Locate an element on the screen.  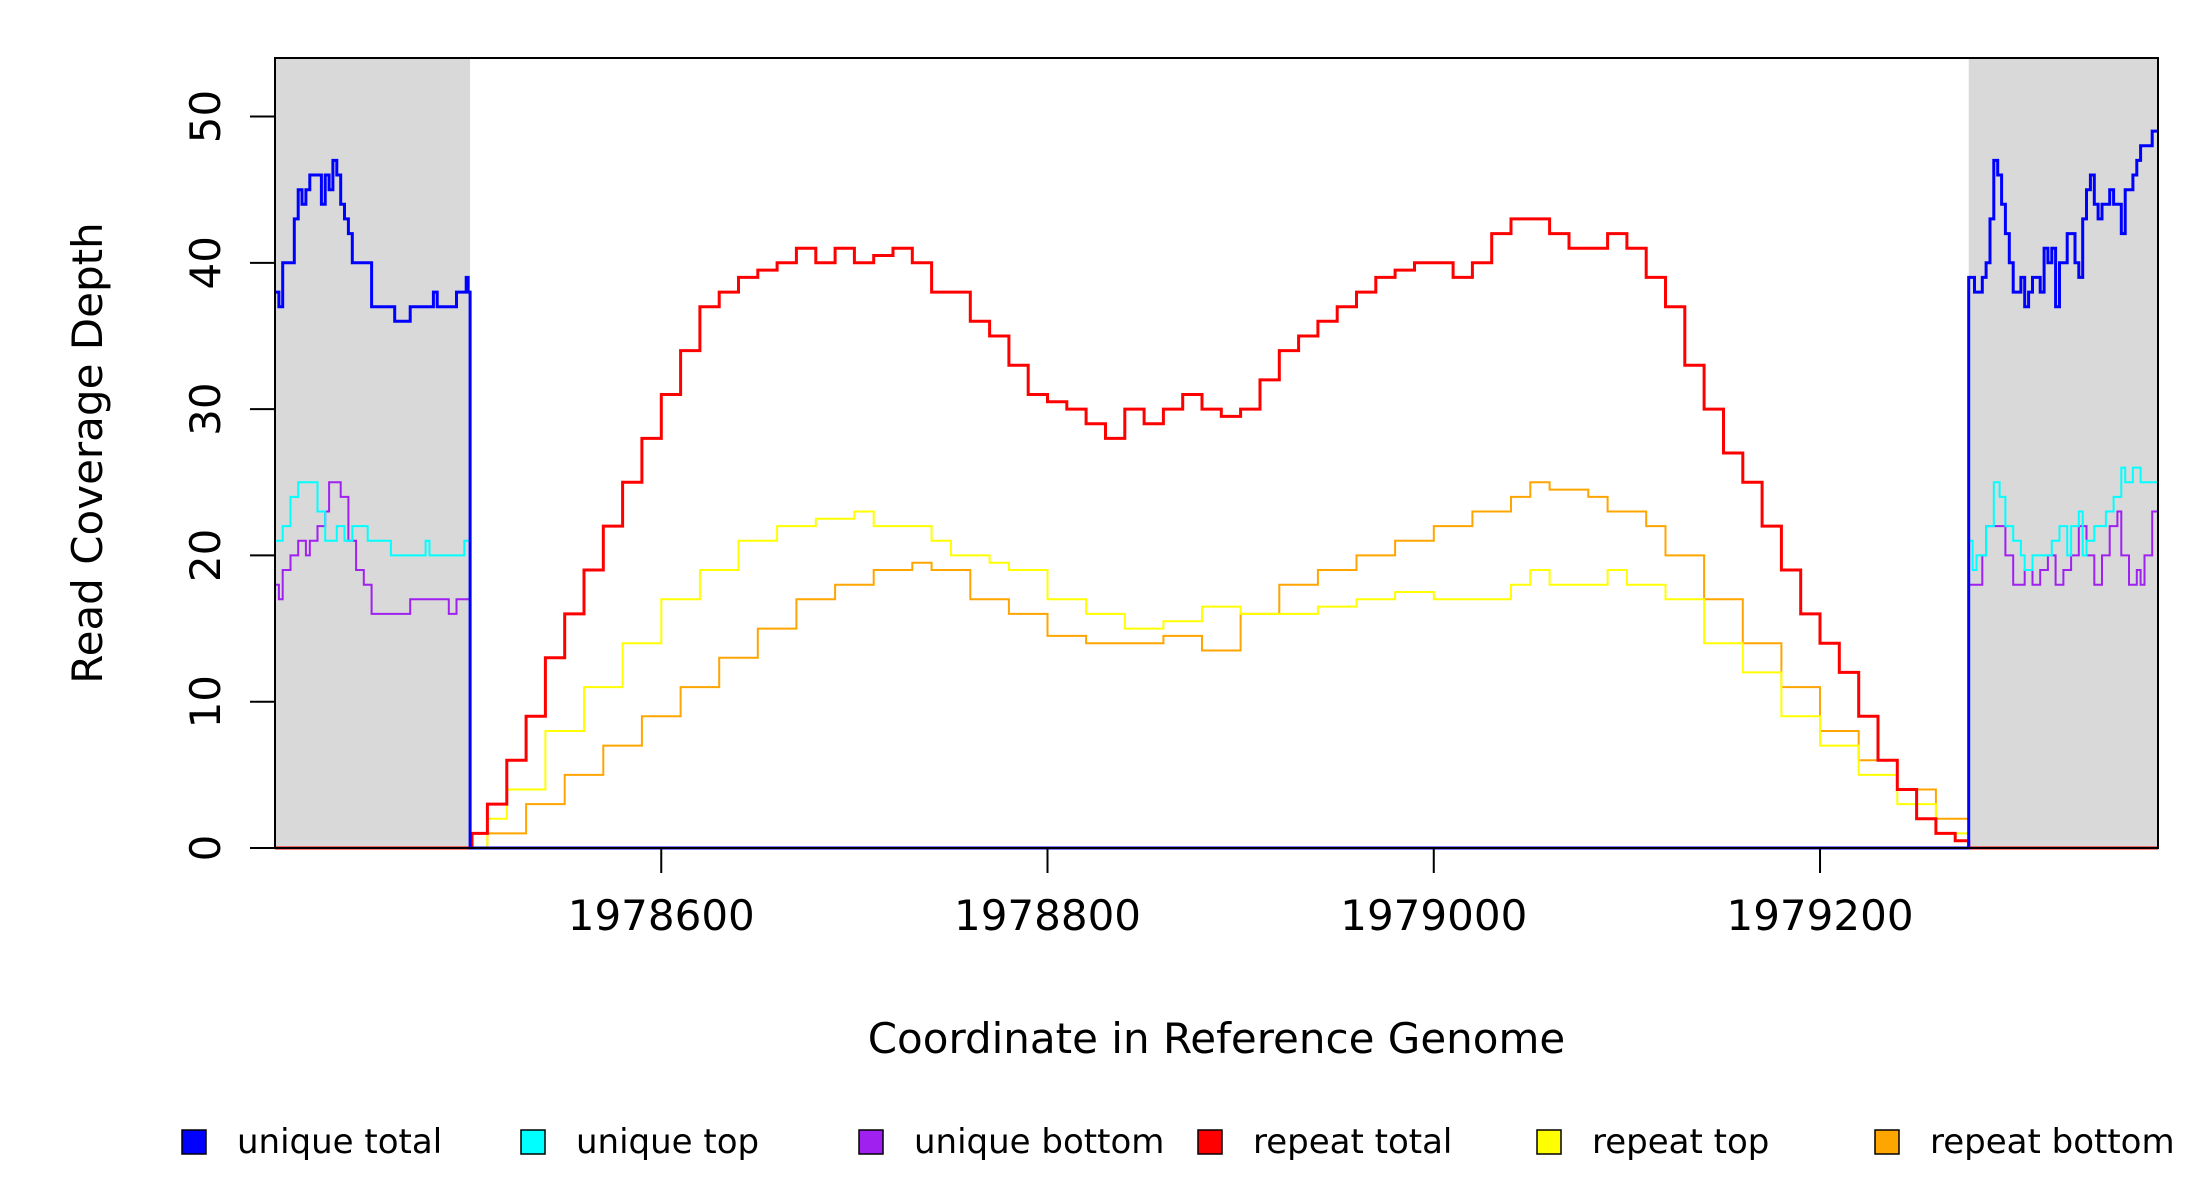
legend-swatch-repeat-total is located at coordinates (1210, 1142).